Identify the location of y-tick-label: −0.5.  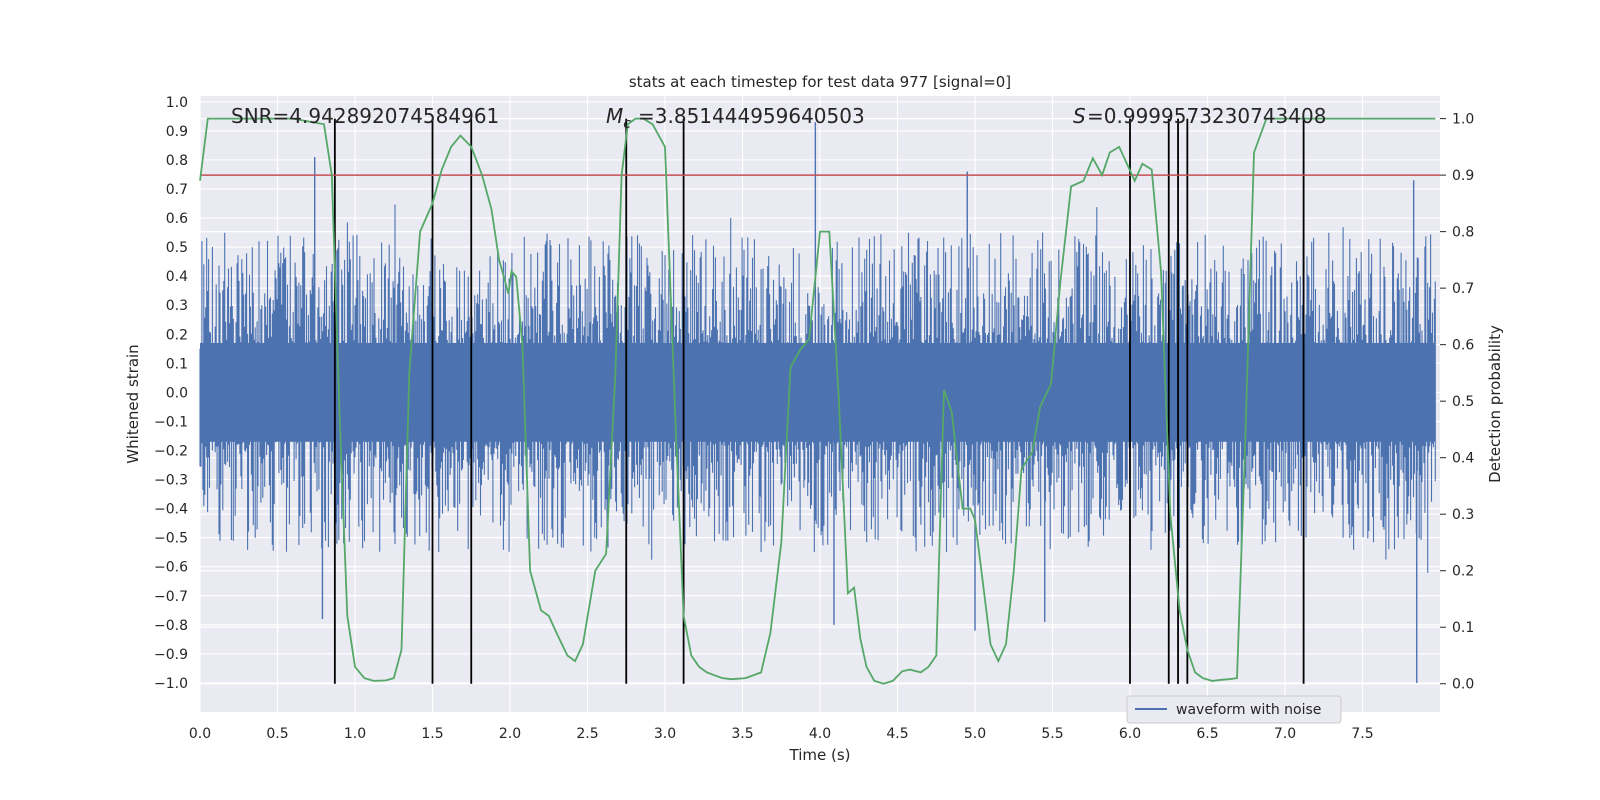
(171, 539).